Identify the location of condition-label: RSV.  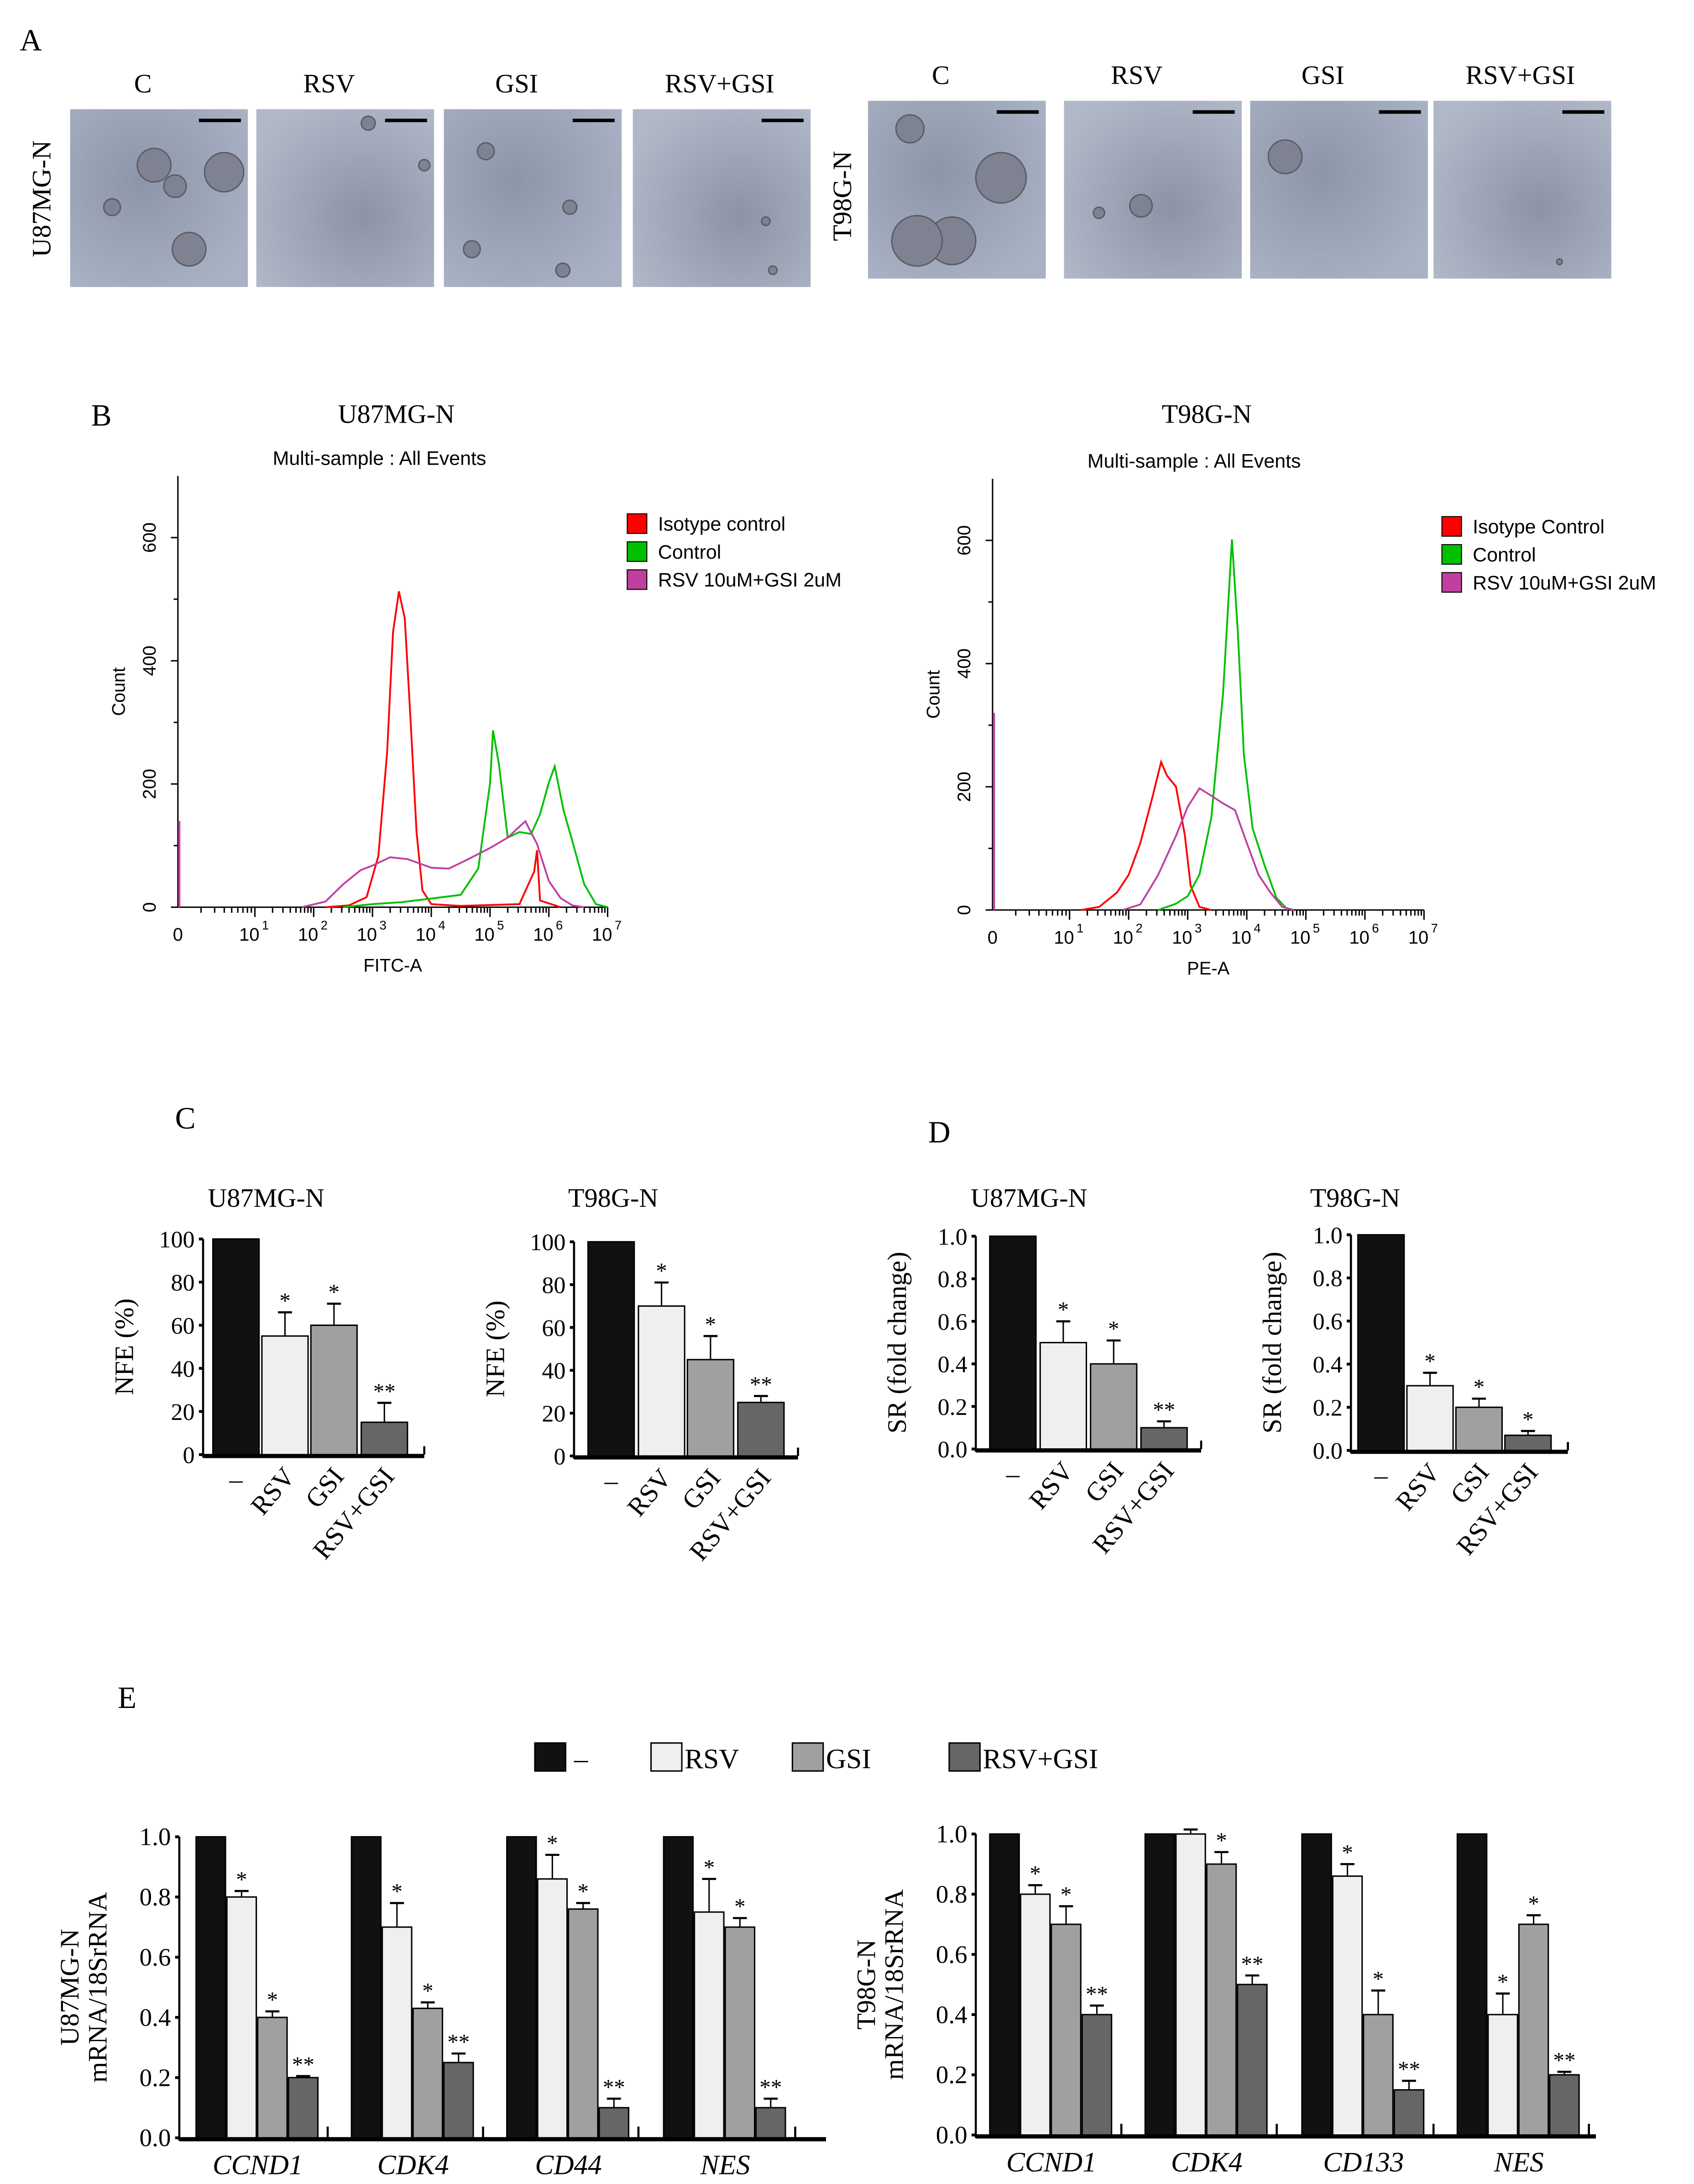
(1136, 75).